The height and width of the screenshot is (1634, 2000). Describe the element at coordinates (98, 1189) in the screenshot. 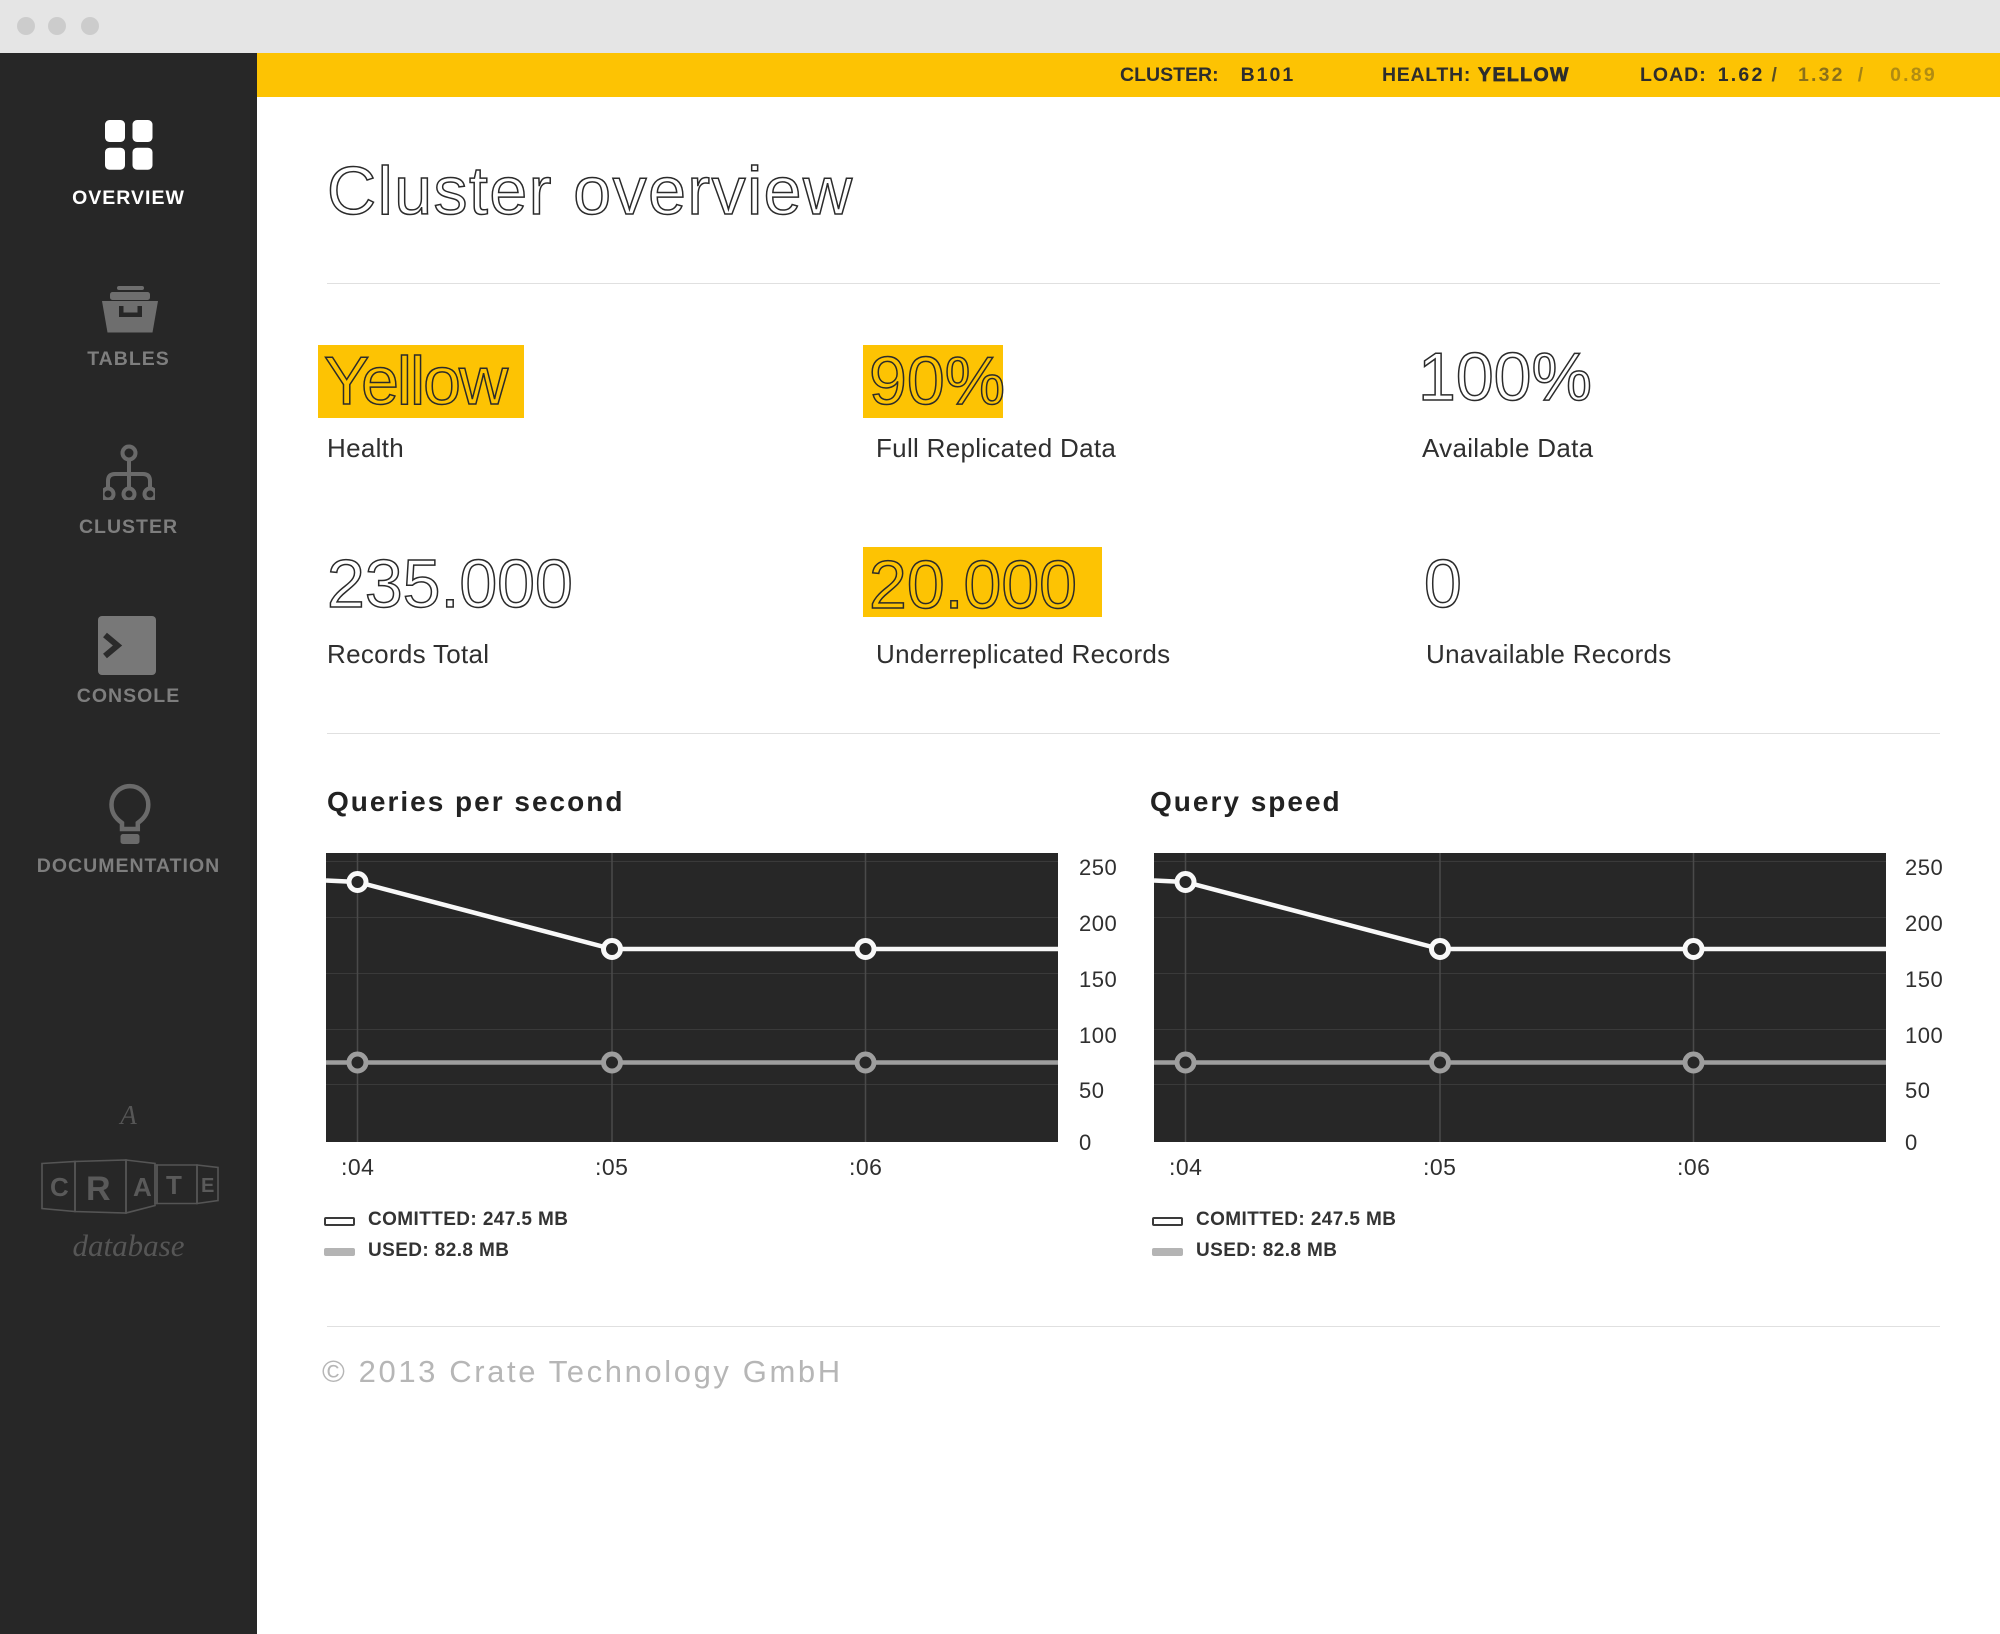

I see `svg-text: R` at that location.